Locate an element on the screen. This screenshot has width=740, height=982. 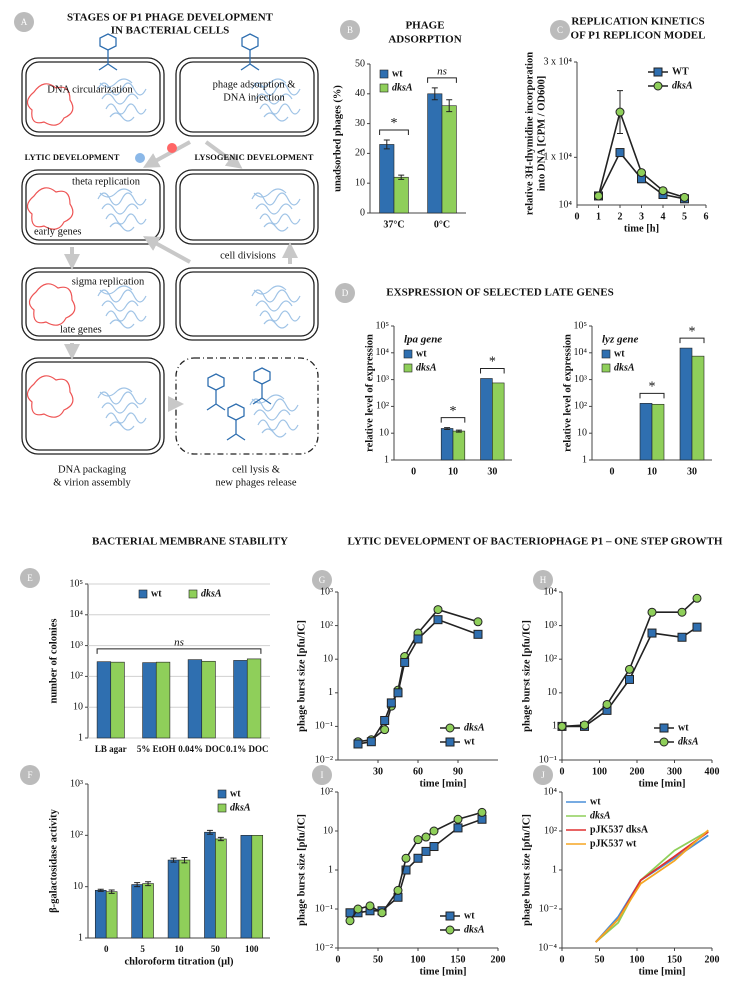
x-tick-label: 30 is located at coordinates (378, 771).